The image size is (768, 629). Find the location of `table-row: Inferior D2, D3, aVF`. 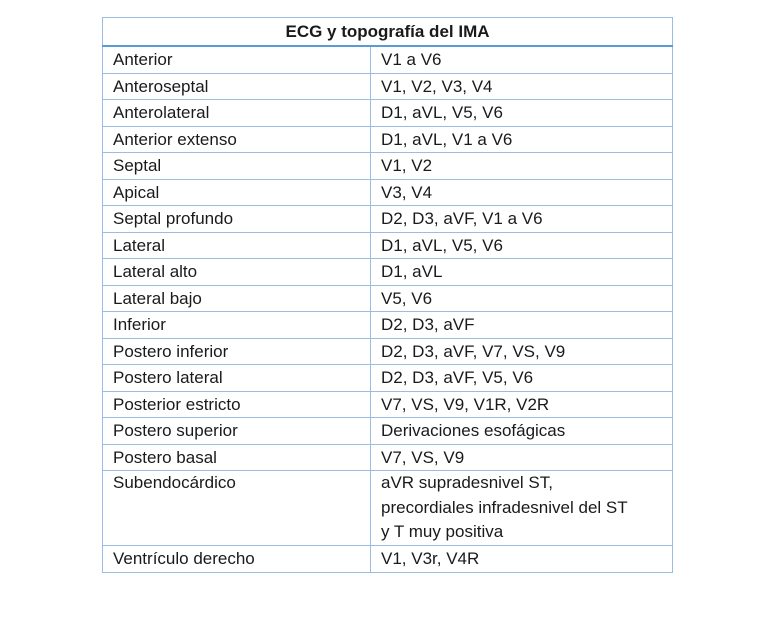

table-row: Inferior D2, D3, aVF is located at coordinates (387, 325).